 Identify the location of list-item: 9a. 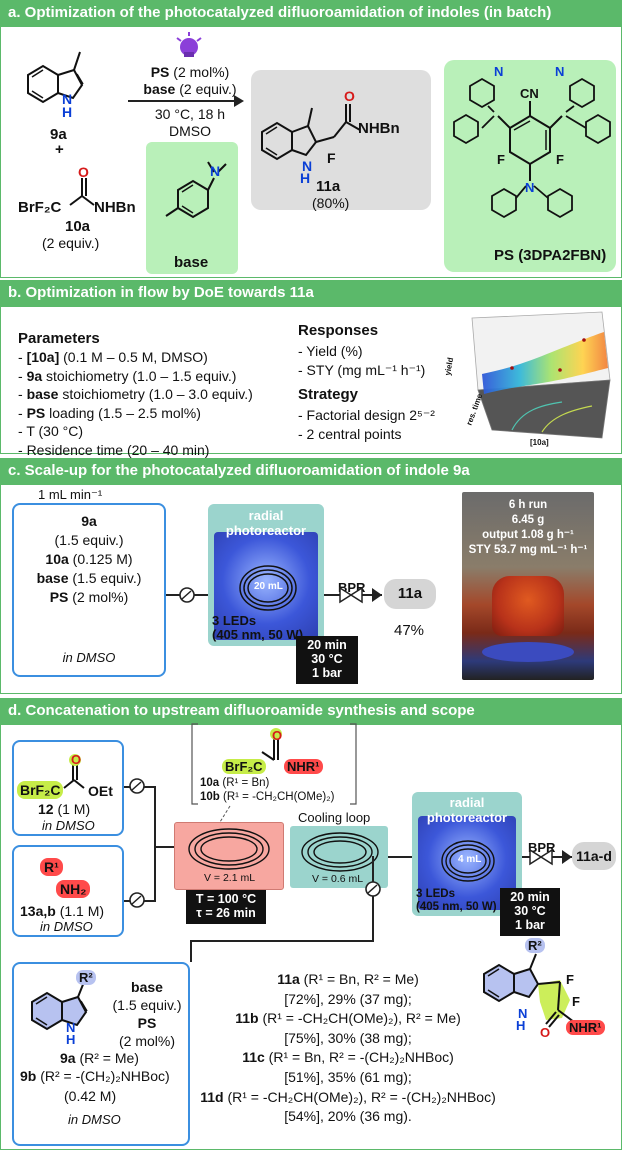
(89, 521).